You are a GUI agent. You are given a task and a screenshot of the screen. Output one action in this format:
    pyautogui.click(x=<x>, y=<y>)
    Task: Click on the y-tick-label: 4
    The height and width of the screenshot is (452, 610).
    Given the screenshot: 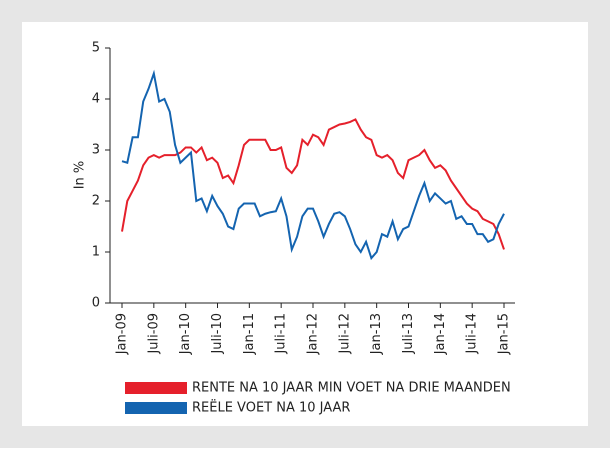 What is the action you would take?
    pyautogui.click(x=96, y=99)
    